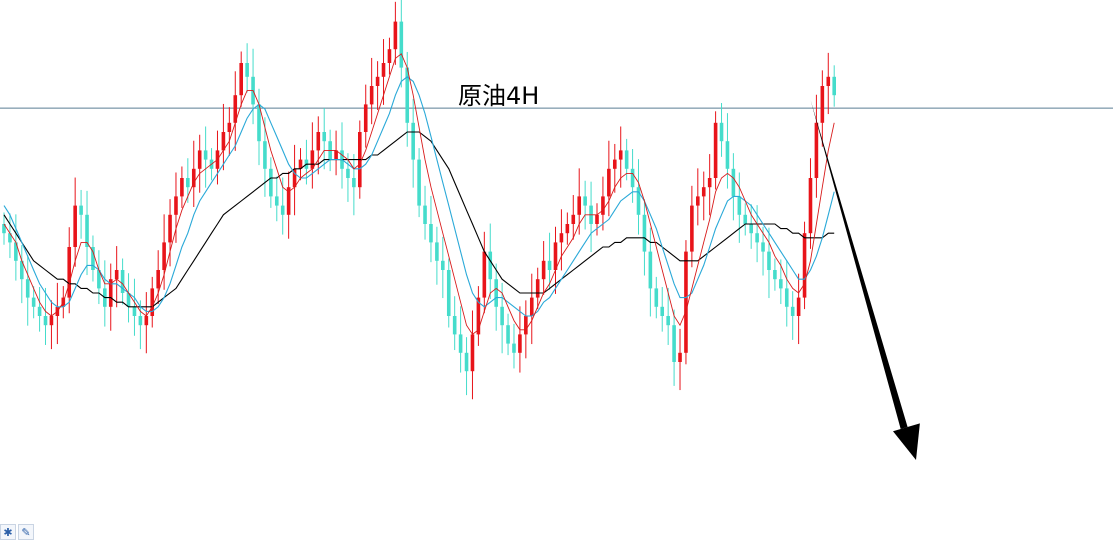 The image size is (1113, 540). I want to click on arrow-shaft, so click(859, 264).